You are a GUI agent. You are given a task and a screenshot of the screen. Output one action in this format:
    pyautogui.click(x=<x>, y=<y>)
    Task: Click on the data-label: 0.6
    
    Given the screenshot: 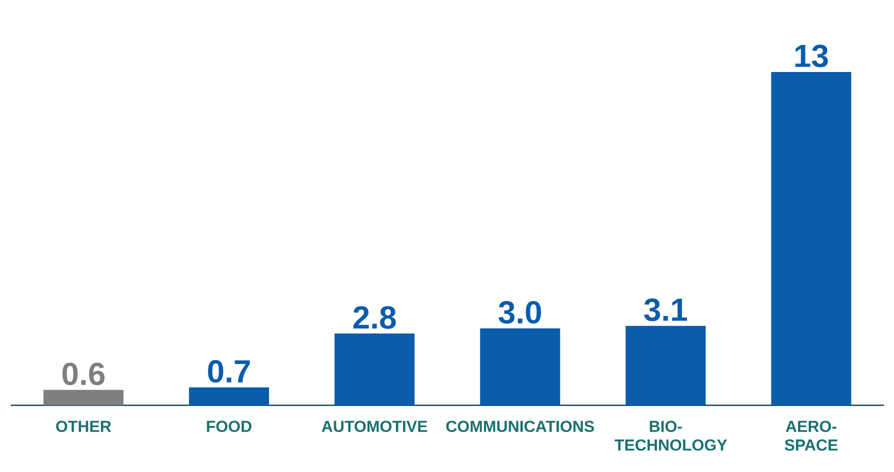 What is the action you would take?
    pyautogui.click(x=83, y=374)
    